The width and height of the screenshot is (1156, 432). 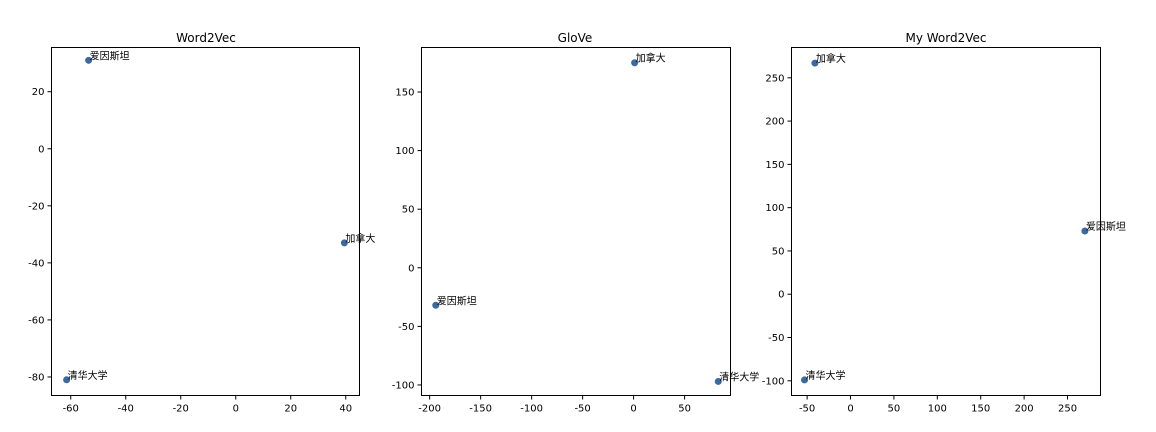 I want to click on x-tick-label: 150, so click(x=980, y=409).